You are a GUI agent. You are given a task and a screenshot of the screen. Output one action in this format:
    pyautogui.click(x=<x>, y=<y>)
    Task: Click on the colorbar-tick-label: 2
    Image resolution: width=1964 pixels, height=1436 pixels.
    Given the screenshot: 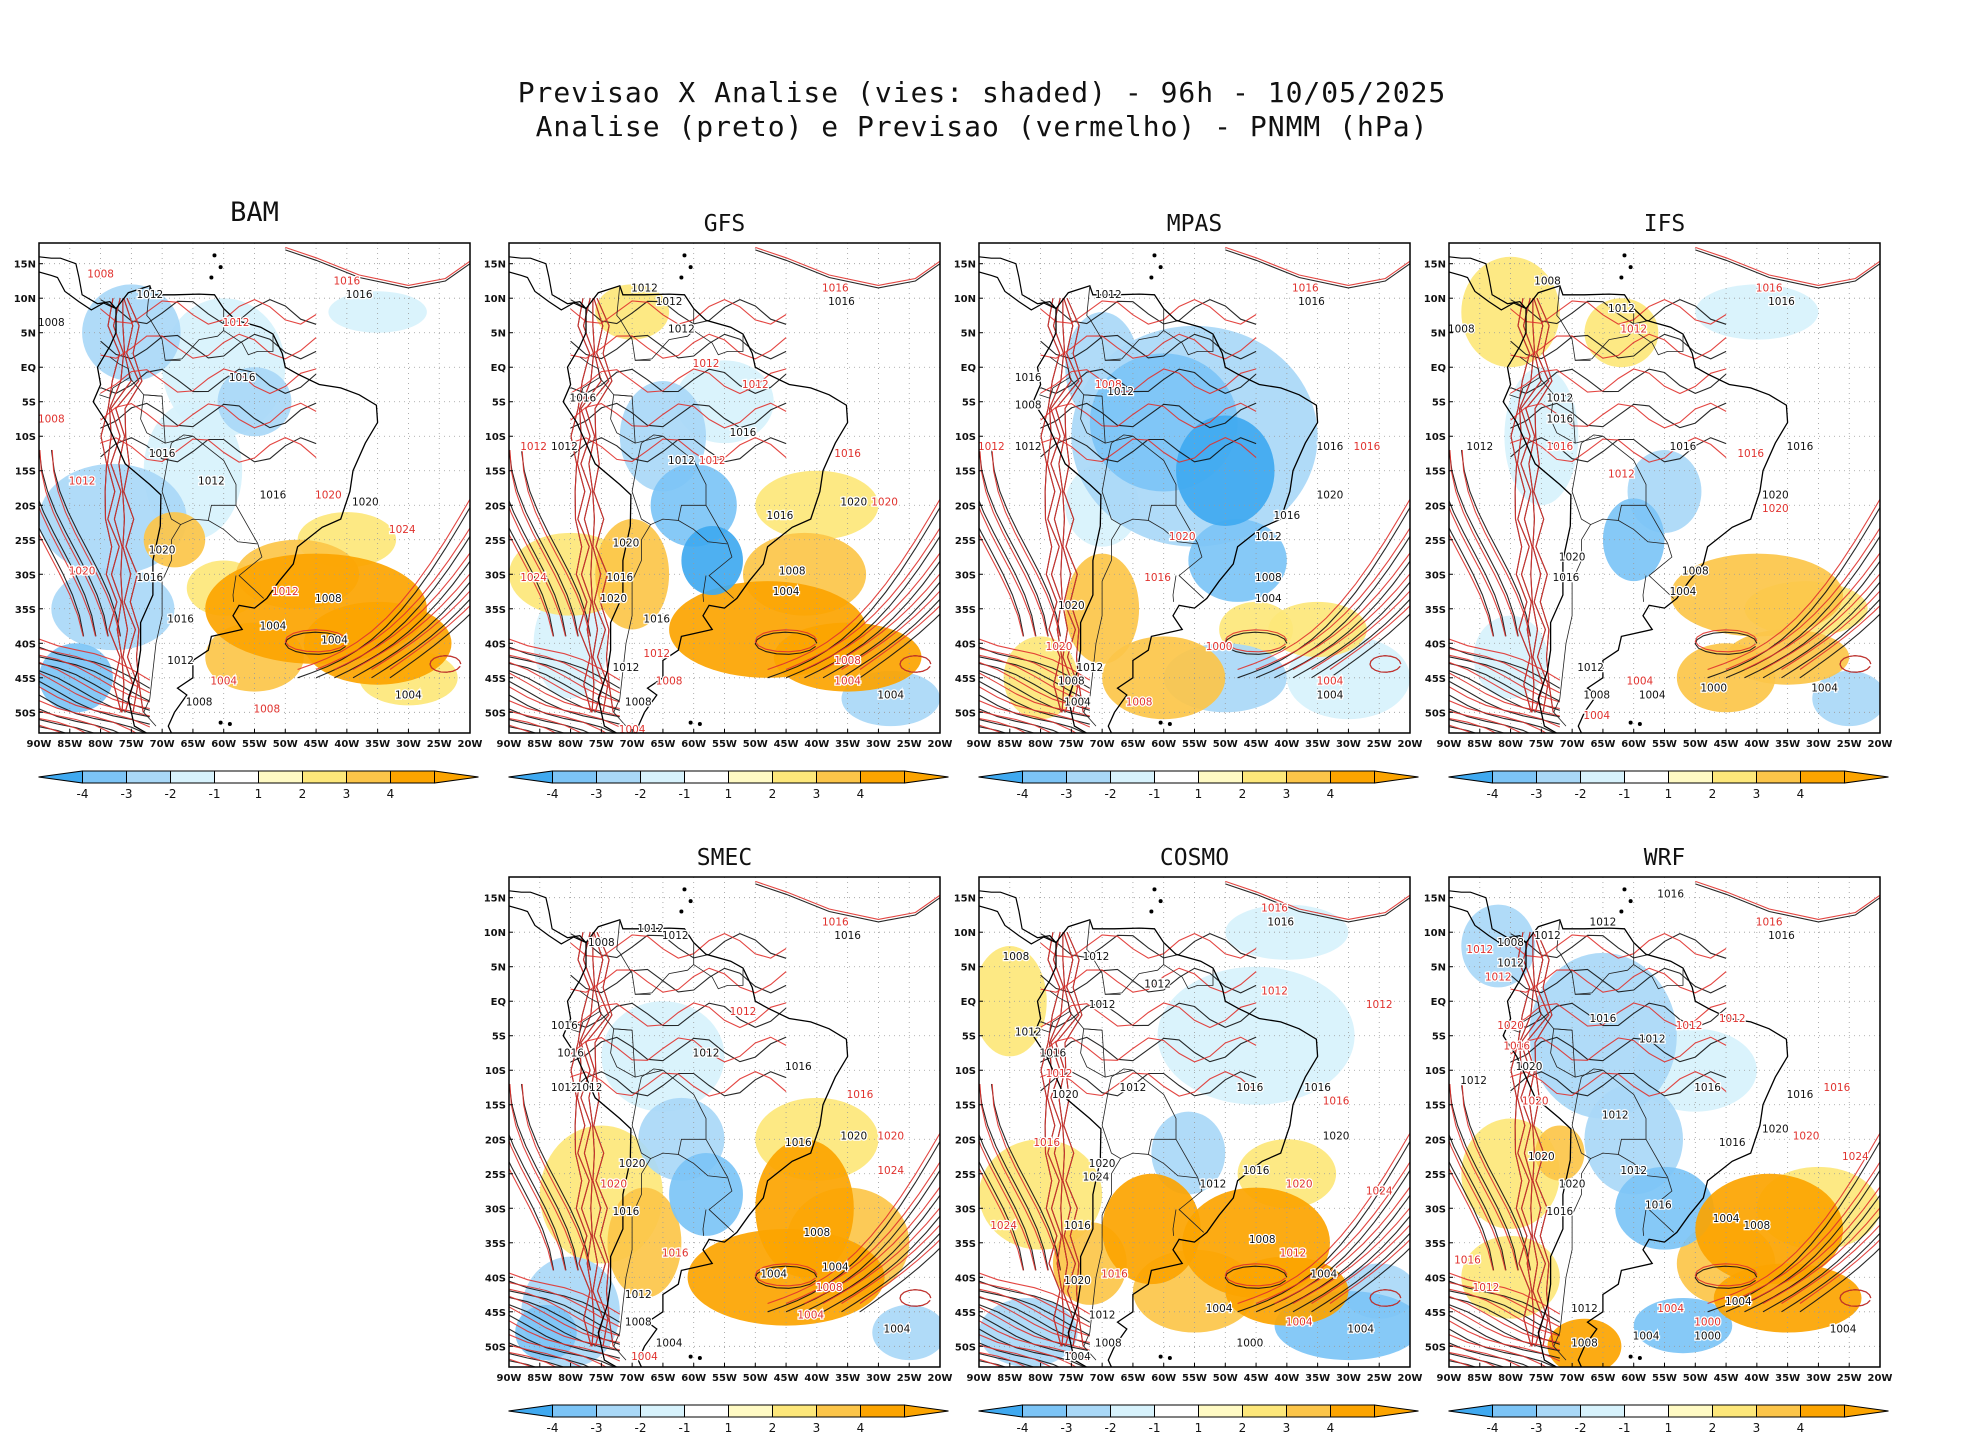 What is the action you would take?
    pyautogui.click(x=1243, y=794)
    